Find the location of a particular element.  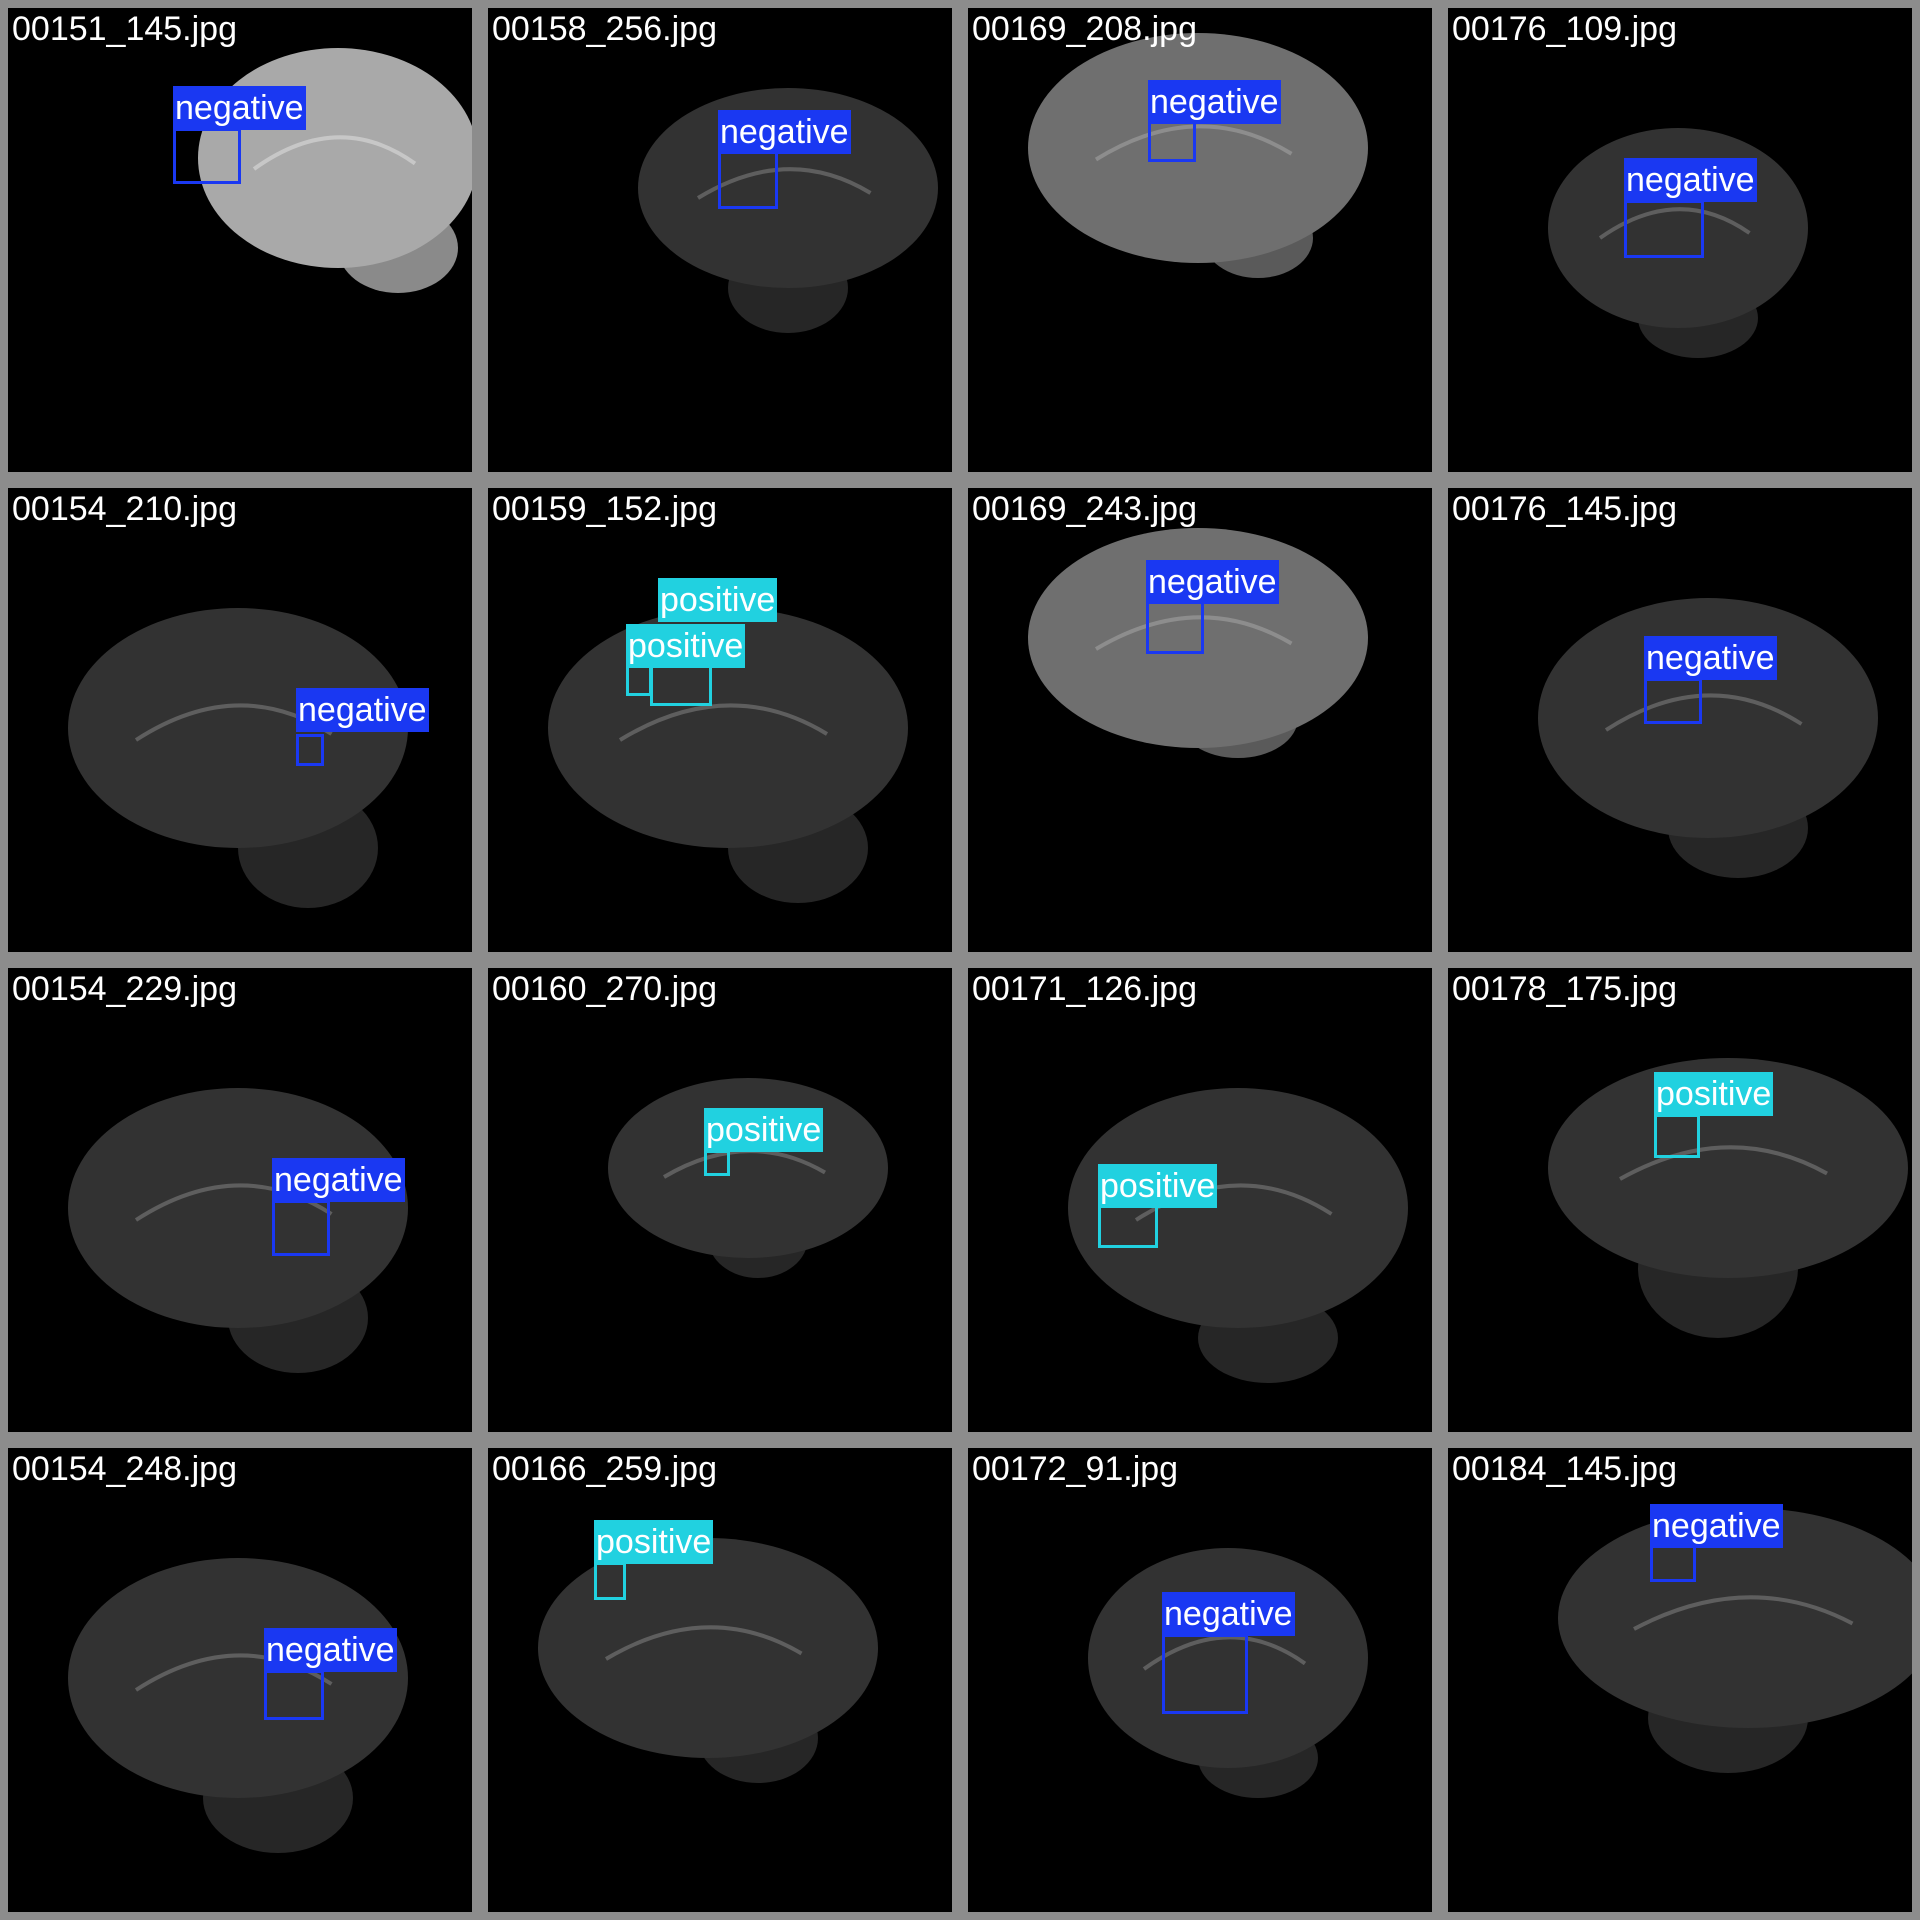

image-tile: 00158_256.jpg negative is located at coordinates (720, 240).